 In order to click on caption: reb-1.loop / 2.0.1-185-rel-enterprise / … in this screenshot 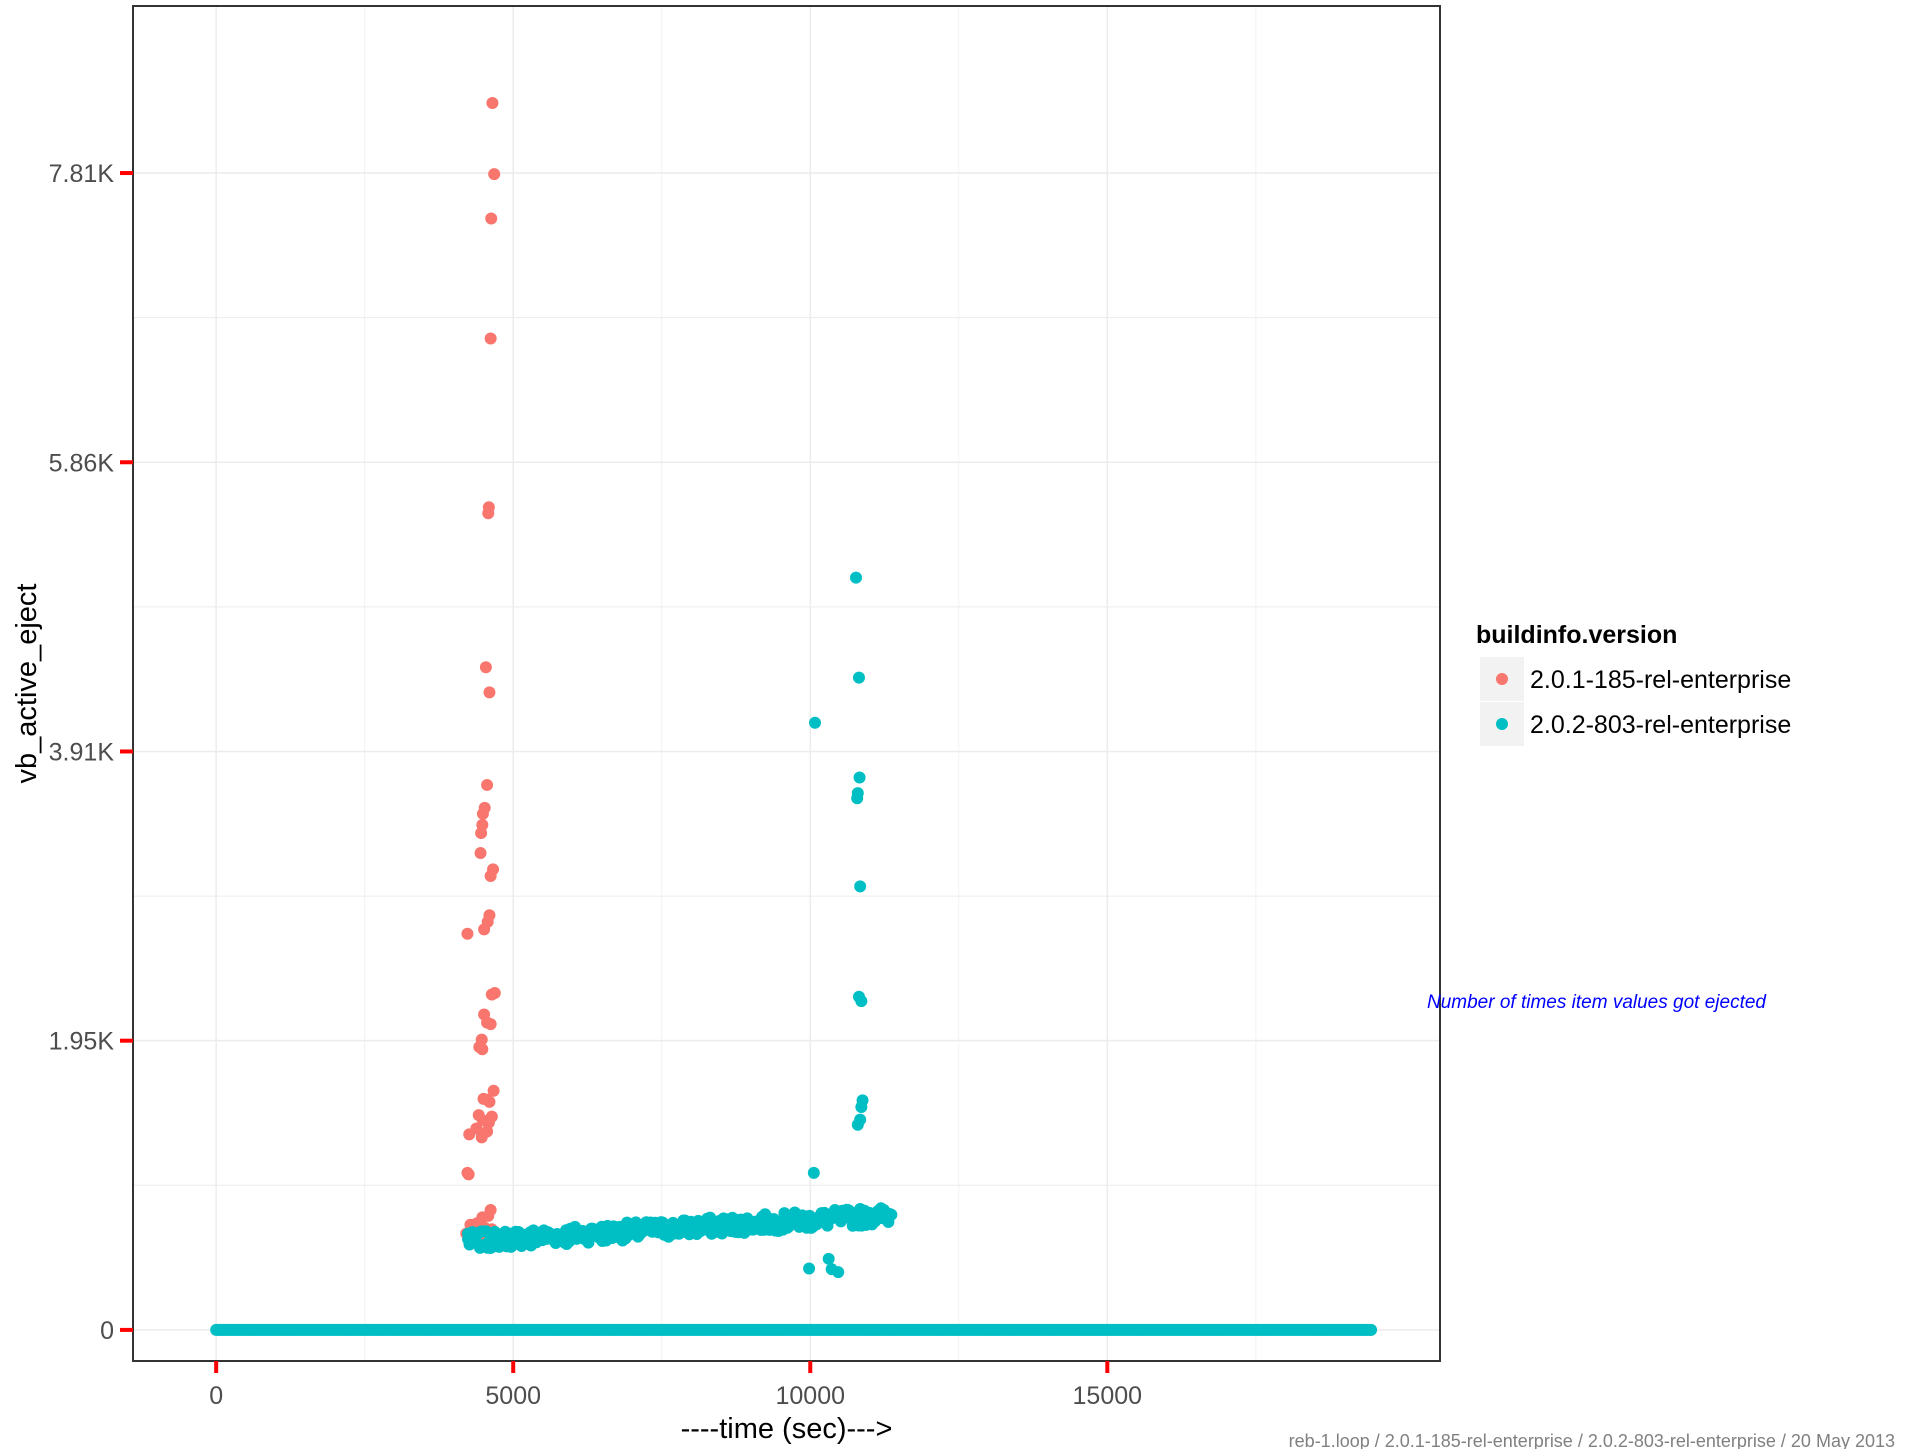, I will do `click(1592, 1440)`.